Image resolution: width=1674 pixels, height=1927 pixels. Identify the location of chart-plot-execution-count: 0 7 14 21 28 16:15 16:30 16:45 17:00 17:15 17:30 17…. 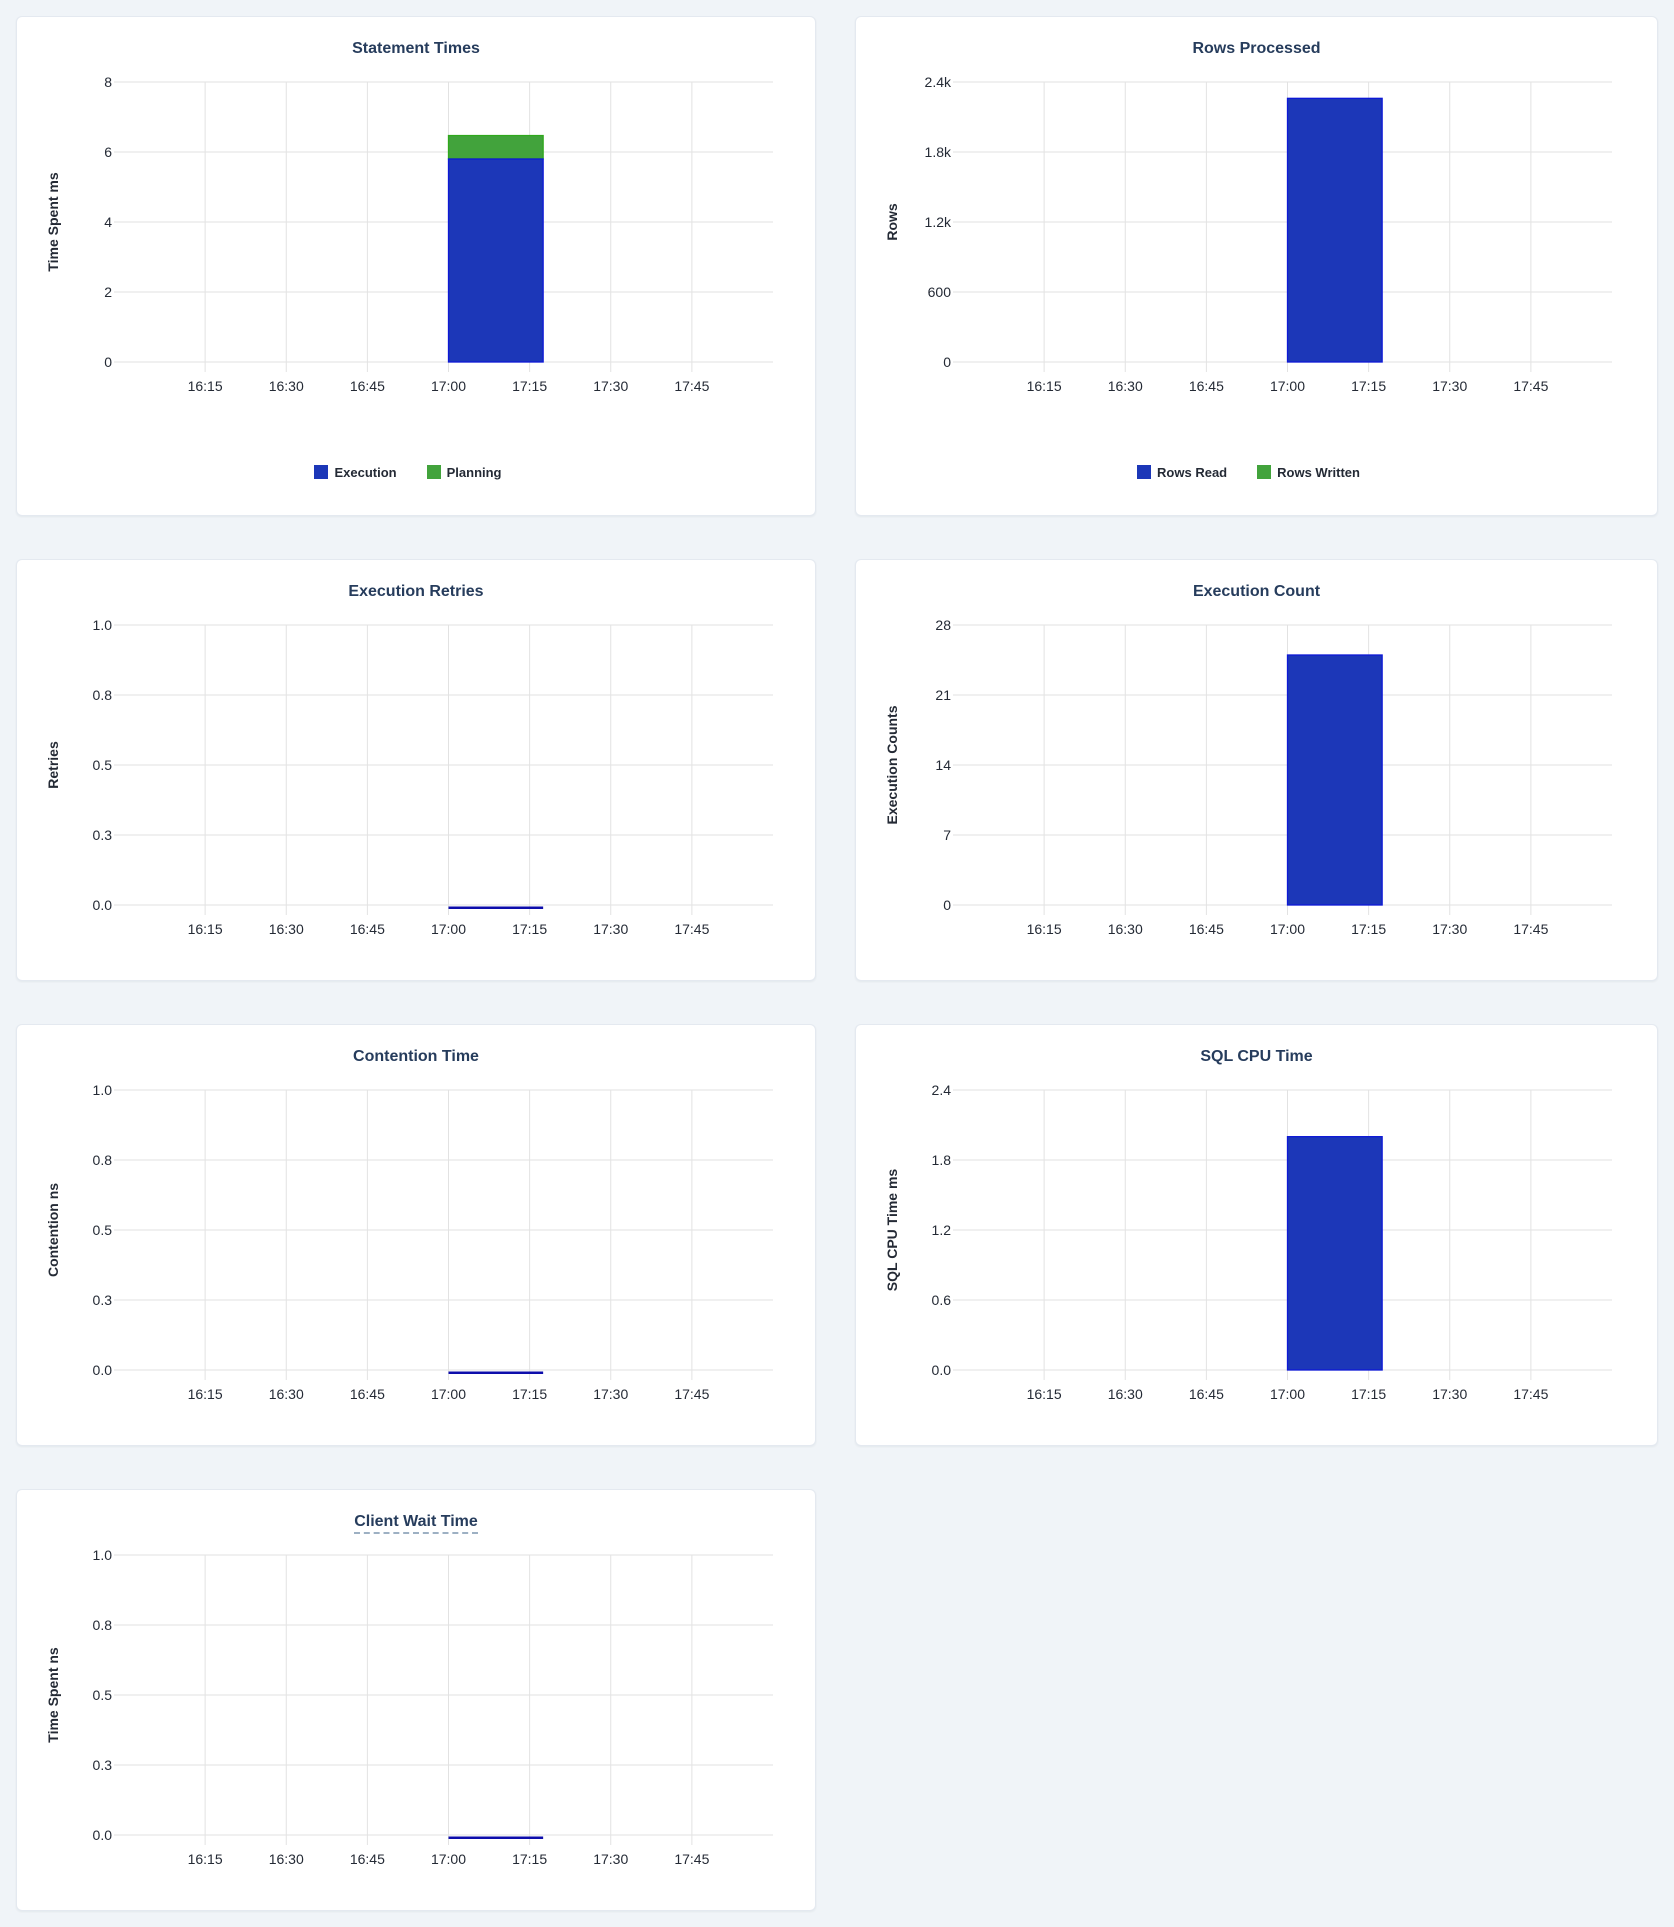
(1256, 770).